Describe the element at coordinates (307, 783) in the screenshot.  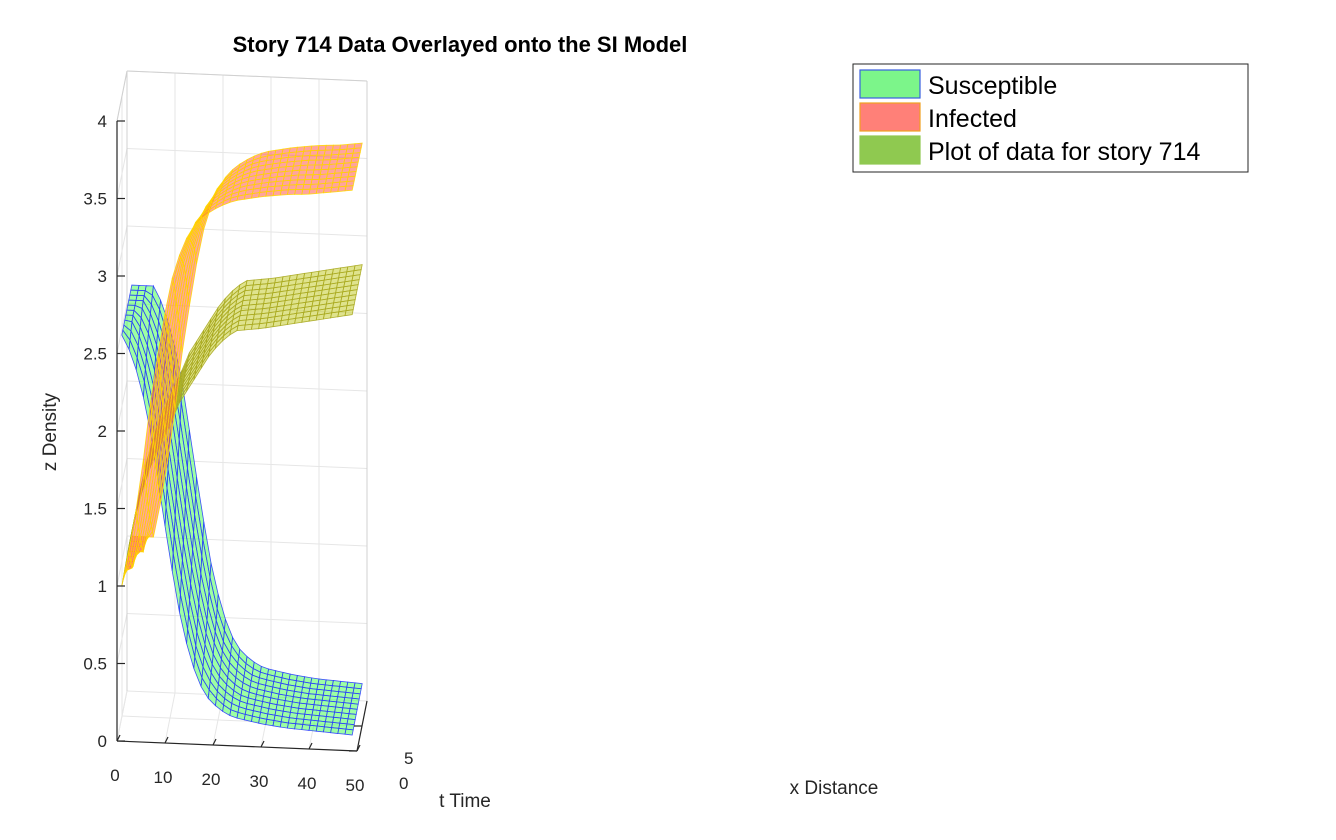
I see `t-tick-label: 40` at that location.